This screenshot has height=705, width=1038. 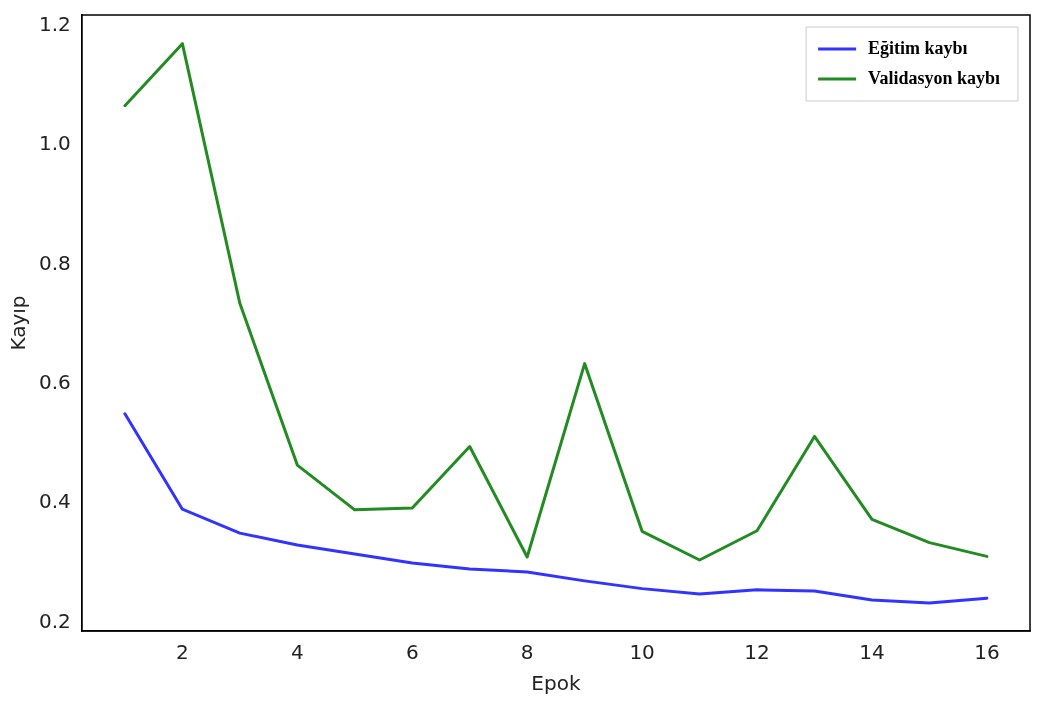 What do you see at coordinates (297, 652) in the screenshot?
I see `x-tick-label: 4` at bounding box center [297, 652].